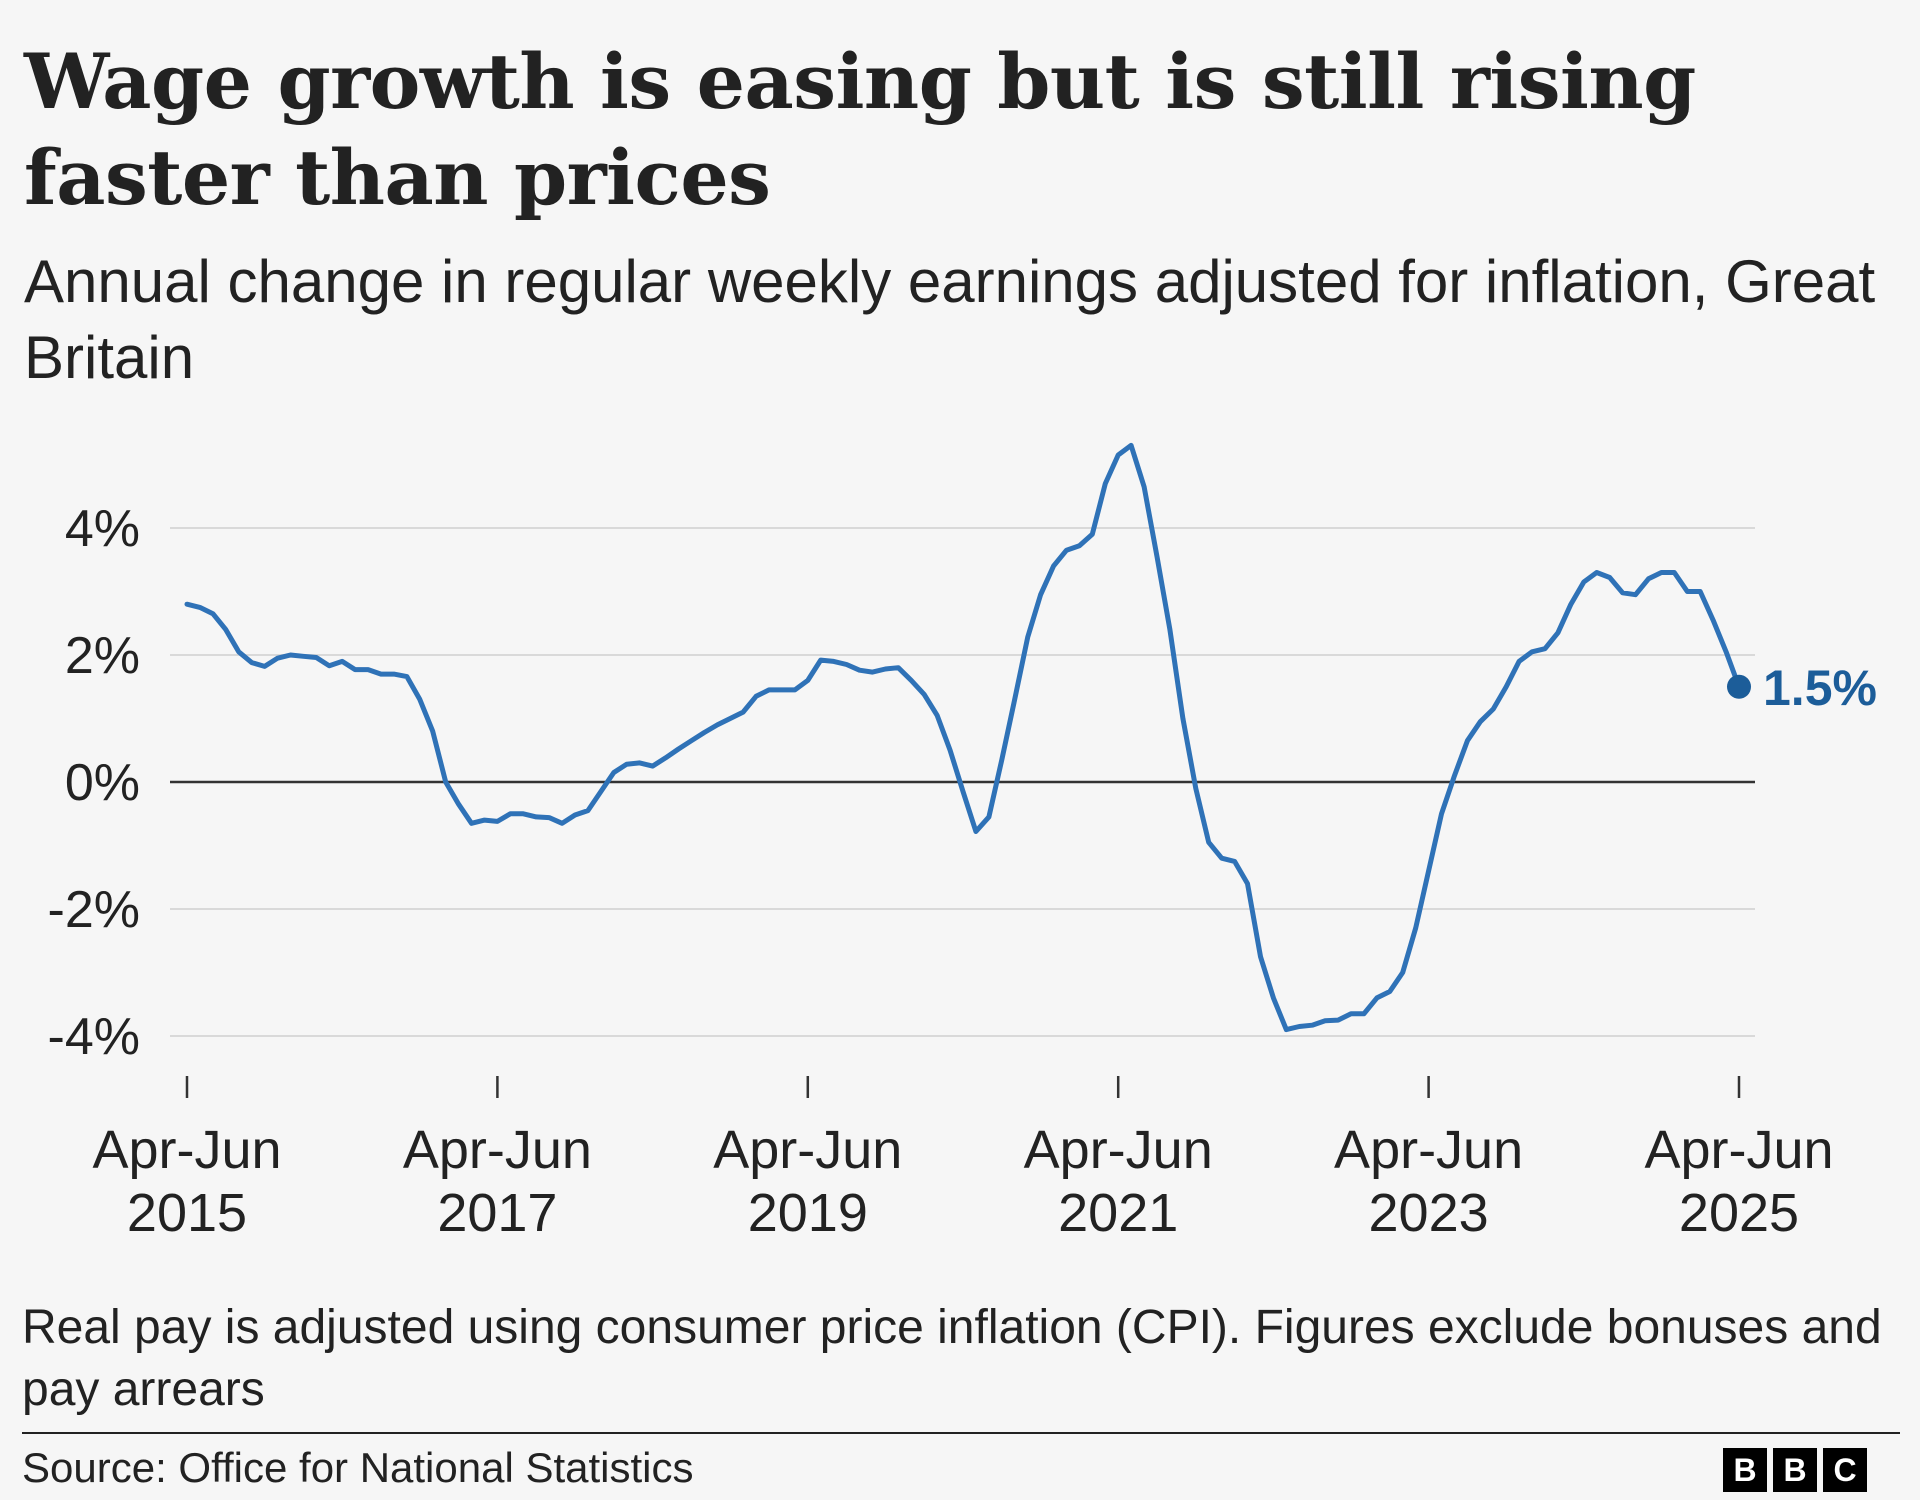 Image resolution: width=1920 pixels, height=1500 pixels. What do you see at coordinates (102, 783) in the screenshot?
I see `y-tick-label: 0%` at bounding box center [102, 783].